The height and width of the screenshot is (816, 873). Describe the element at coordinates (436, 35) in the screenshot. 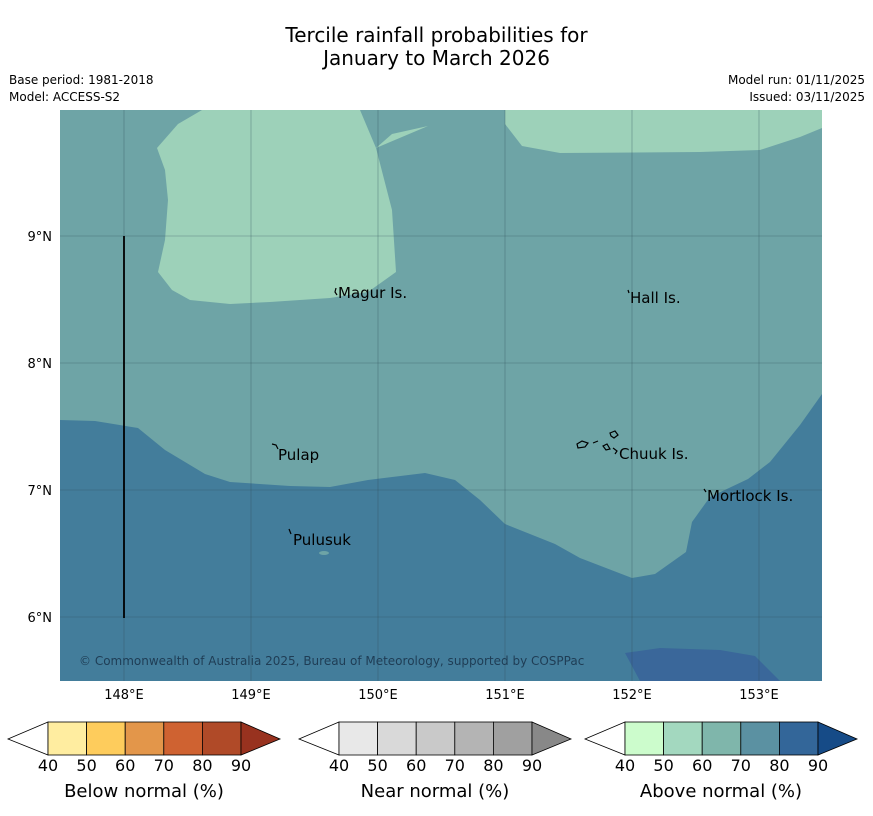

I see `map-title-line1: Tercile rainfall probabilities for` at that location.